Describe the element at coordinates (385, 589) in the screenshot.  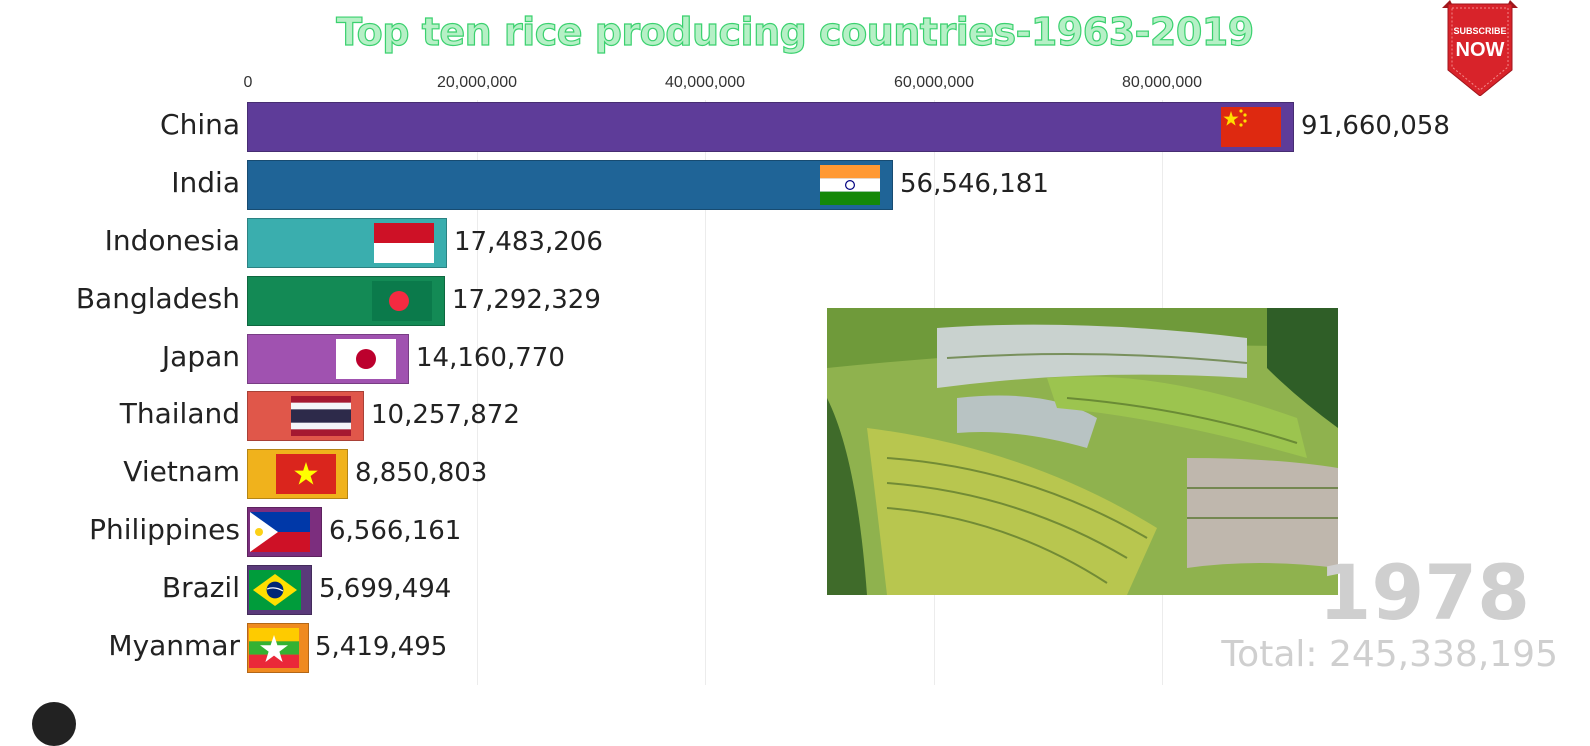
I see `bar-value: 5,699,494` at that location.